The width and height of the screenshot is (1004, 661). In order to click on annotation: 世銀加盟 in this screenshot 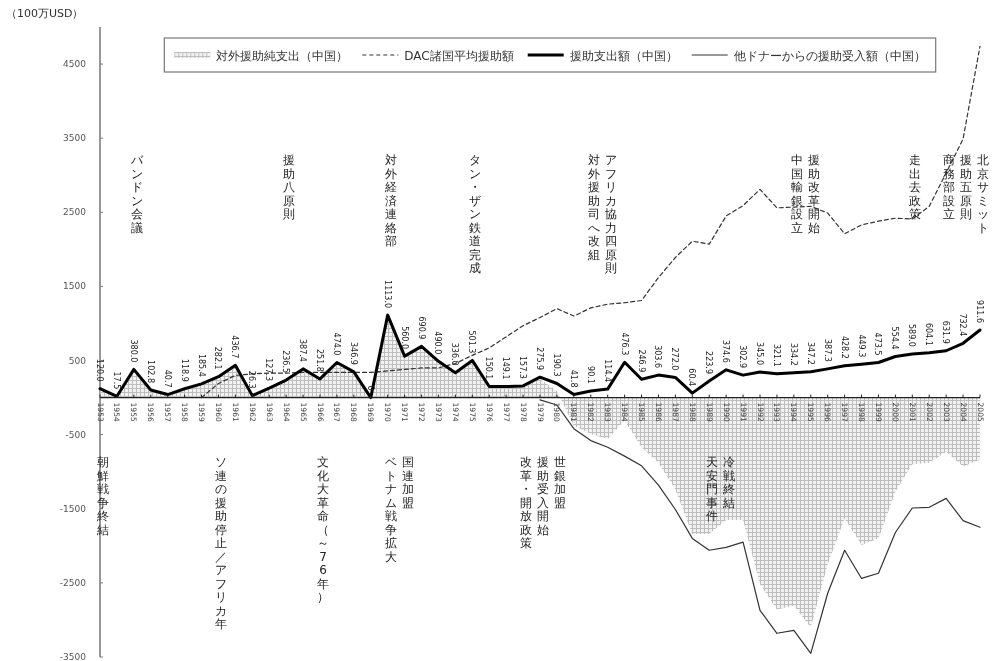, I will do `click(559, 482)`.